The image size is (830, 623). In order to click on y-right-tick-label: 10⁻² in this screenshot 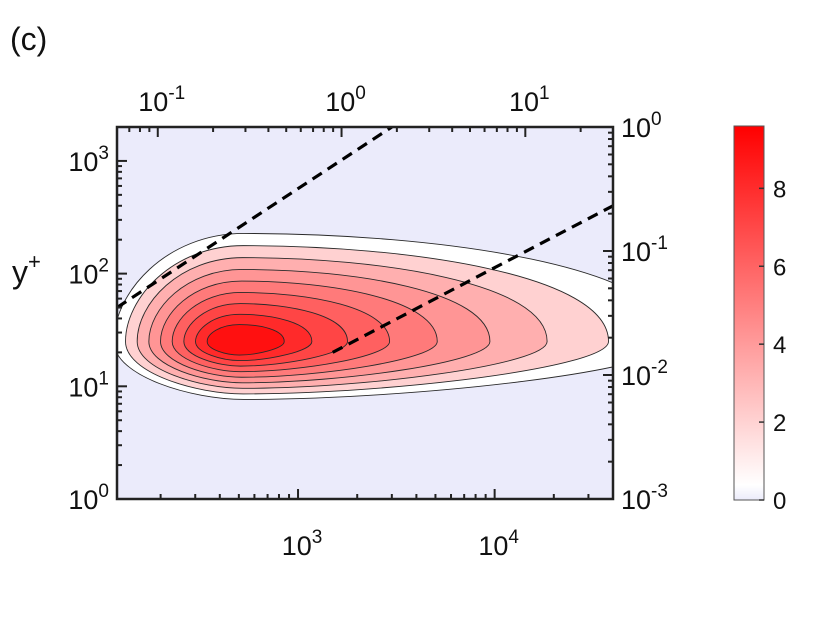, I will do `click(644, 374)`.